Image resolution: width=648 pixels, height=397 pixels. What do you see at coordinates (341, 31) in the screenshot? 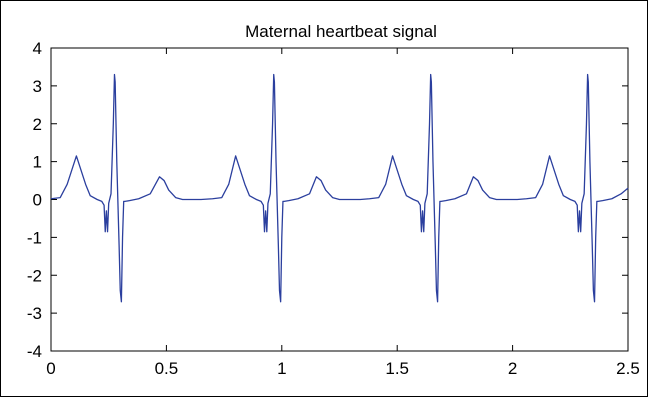
I see `chart-title: Maternal heartbeat signal` at bounding box center [341, 31].